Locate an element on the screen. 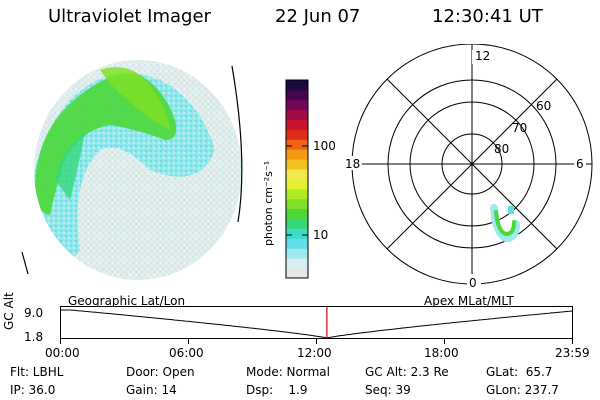 The height and width of the screenshot is (400, 600). colorbar-tick-10: 10 is located at coordinates (321, 235).